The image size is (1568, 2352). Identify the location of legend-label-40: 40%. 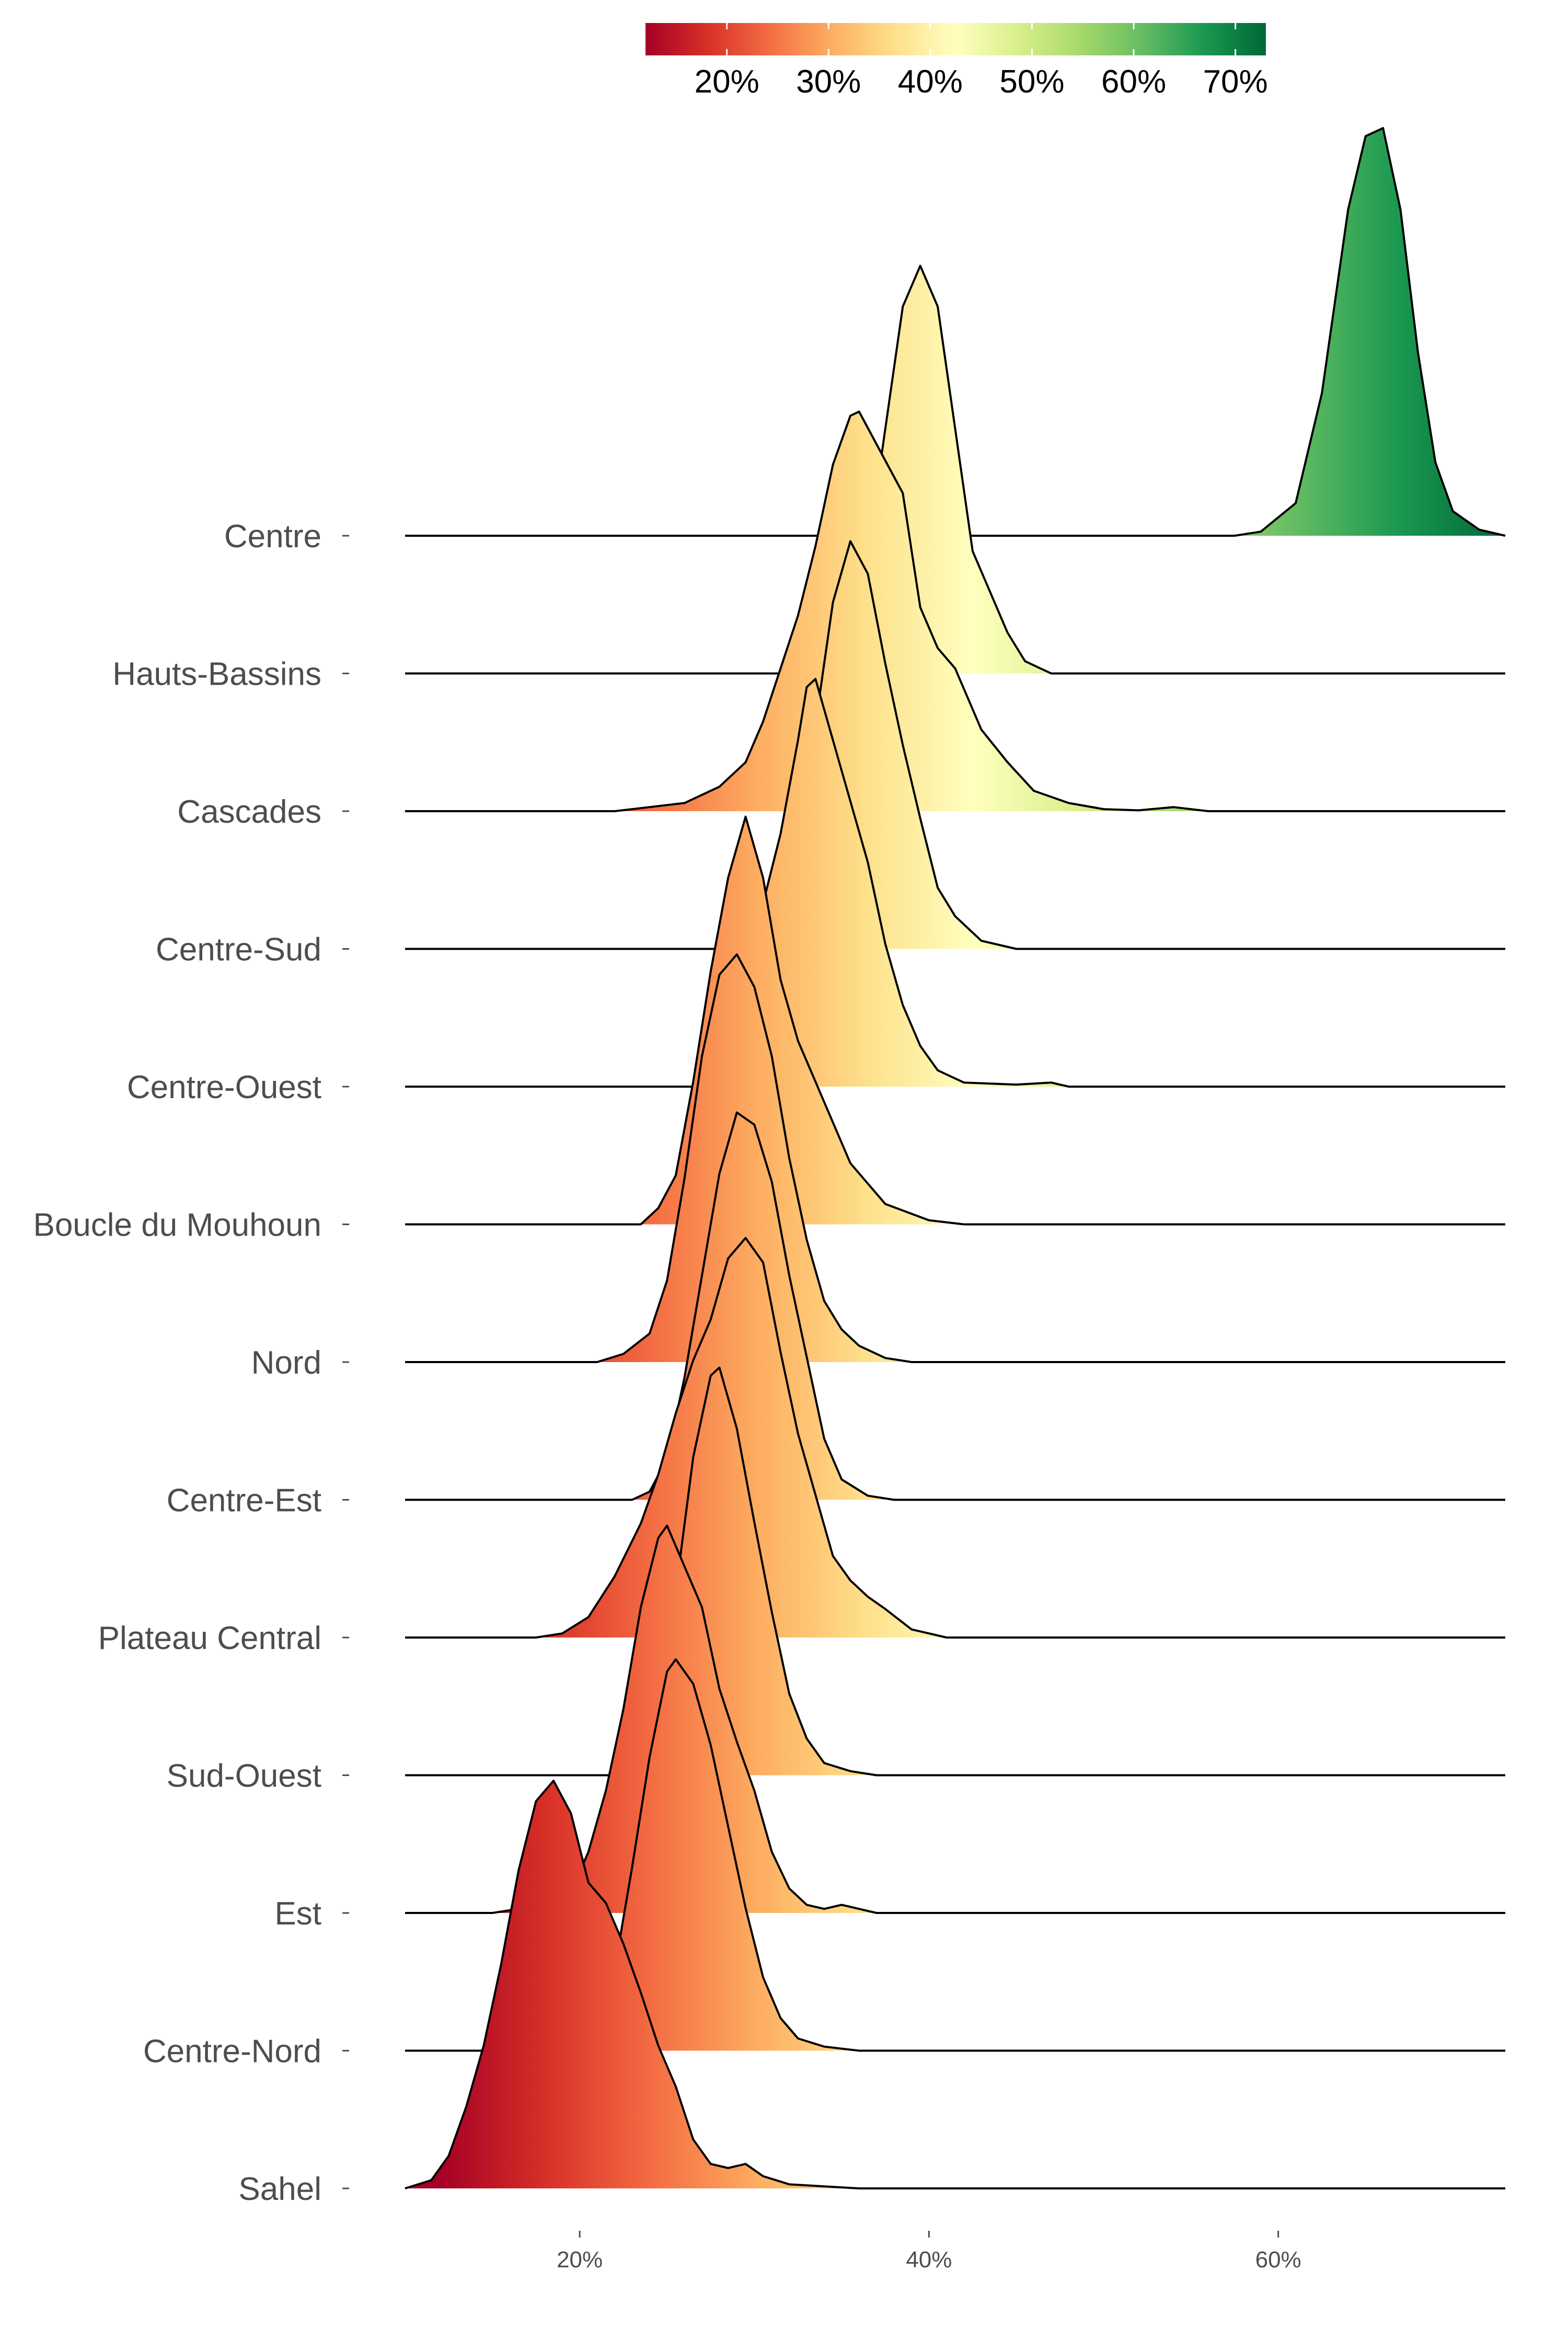
(930, 82).